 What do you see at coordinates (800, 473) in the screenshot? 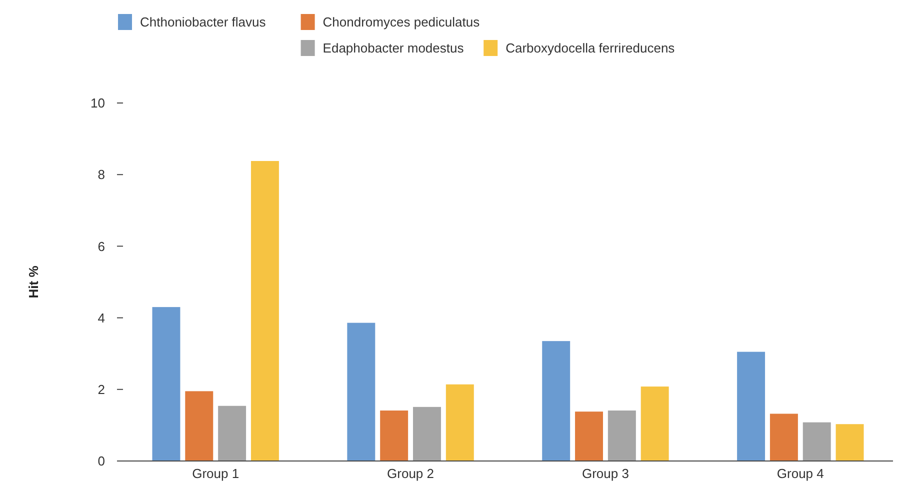
I see `x-tick-label: Group 4` at bounding box center [800, 473].